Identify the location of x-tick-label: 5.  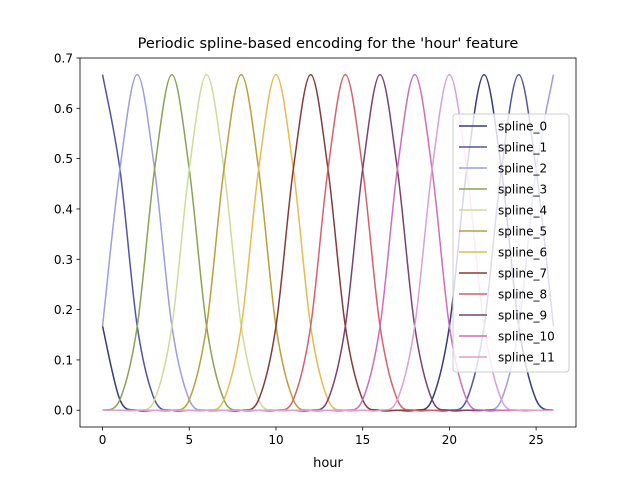
(189, 440).